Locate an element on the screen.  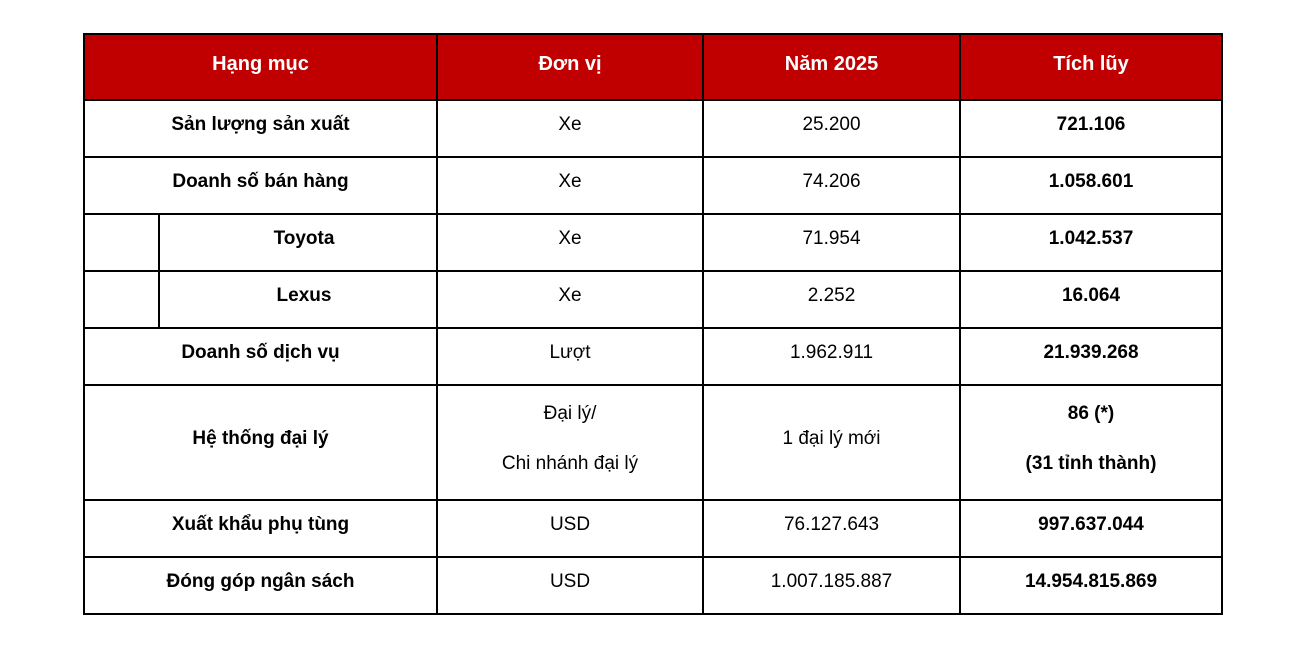
cumulative-cell: 86 (*) (31 tỉnh thành) is located at coordinates (1091, 442).